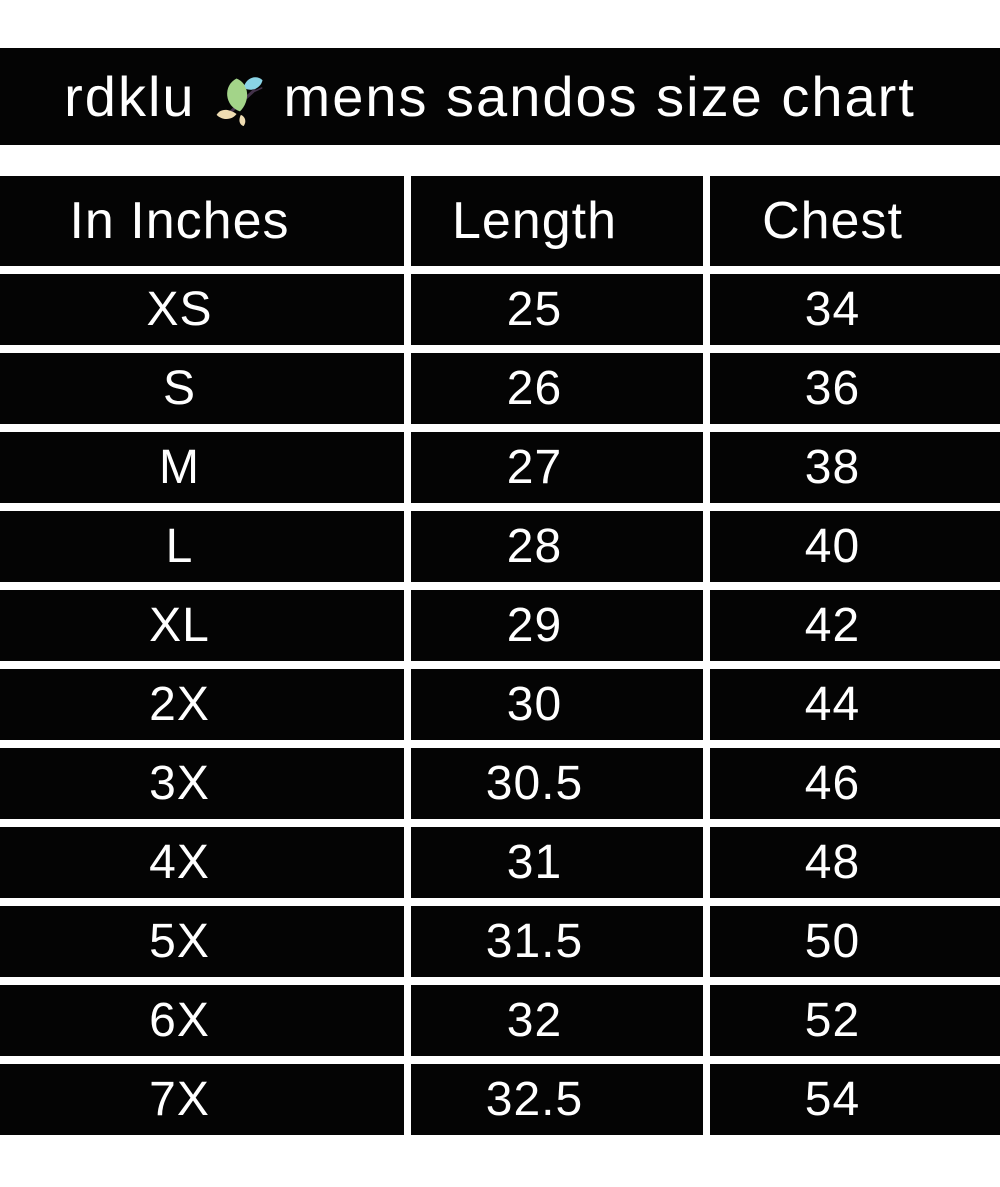 This screenshot has height=1187, width=1000. What do you see at coordinates (855, 388) in the screenshot?
I see `chest-cell: 36` at bounding box center [855, 388].